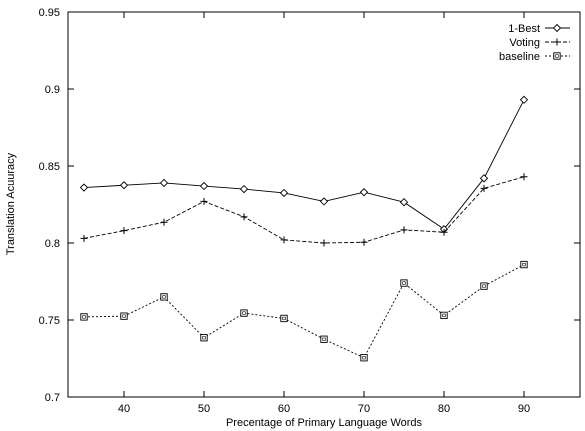 The image size is (585, 431). I want to click on legend-marker-1-best, so click(557, 28).